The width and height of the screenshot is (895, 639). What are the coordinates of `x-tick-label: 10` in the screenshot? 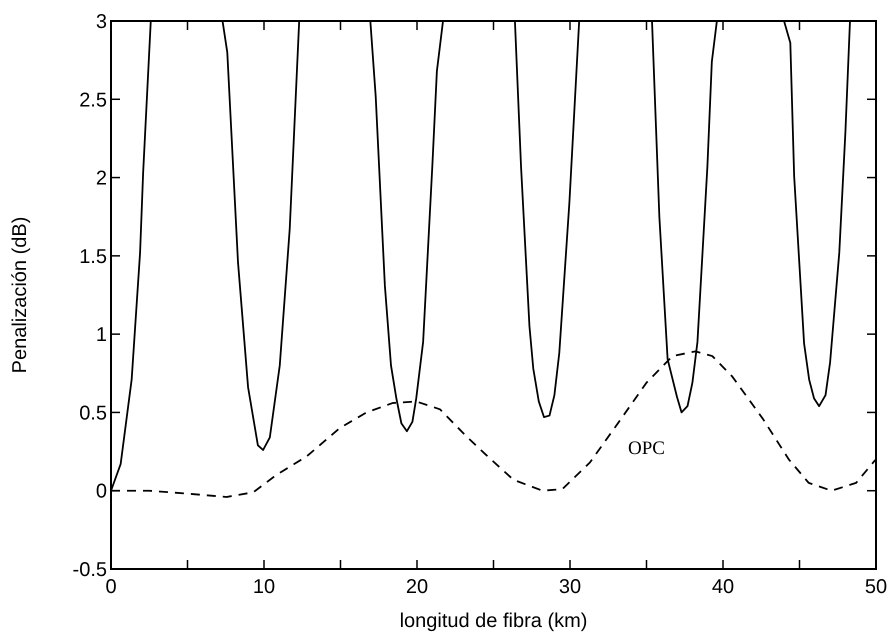 It's located at (264, 587).